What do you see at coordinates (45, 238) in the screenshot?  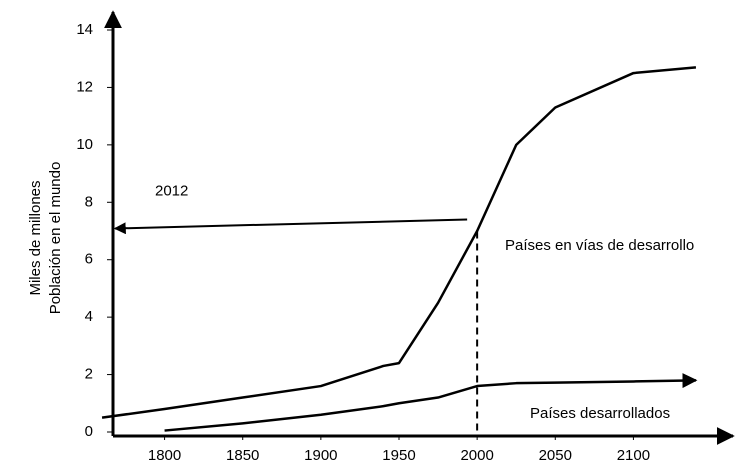 I see `y-label: Miles de millones Población en el mundo` at bounding box center [45, 238].